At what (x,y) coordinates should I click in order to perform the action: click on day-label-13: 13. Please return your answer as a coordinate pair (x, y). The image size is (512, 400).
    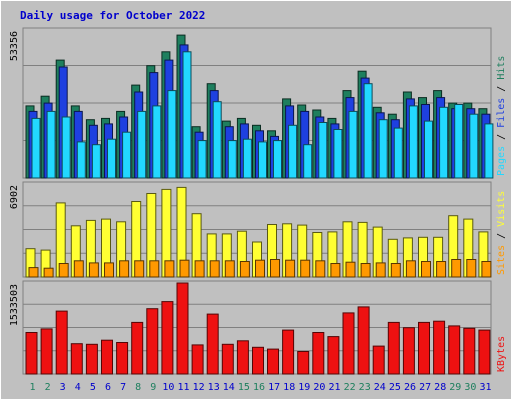
    Looking at the image, I should click on (214, 387).